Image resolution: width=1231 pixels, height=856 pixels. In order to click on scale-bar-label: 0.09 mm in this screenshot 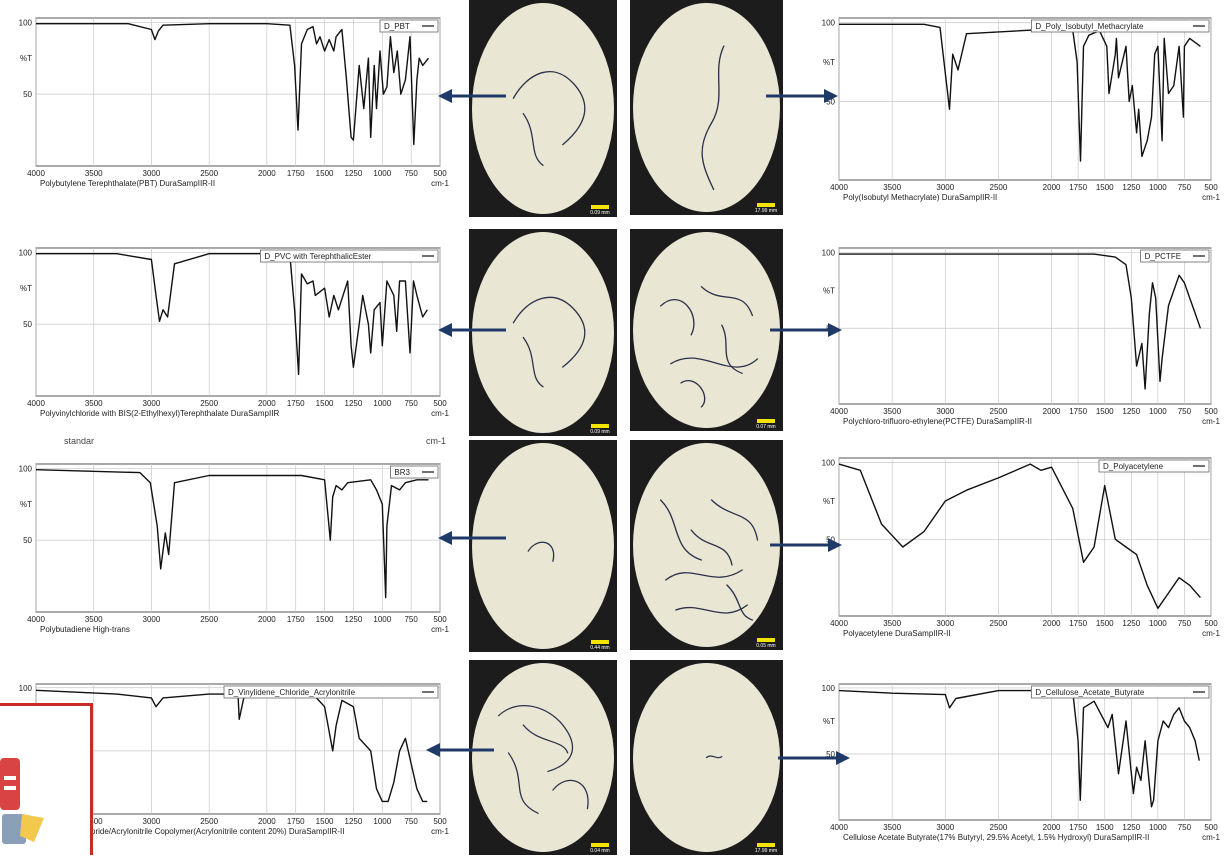, I will do `click(599, 213)`.